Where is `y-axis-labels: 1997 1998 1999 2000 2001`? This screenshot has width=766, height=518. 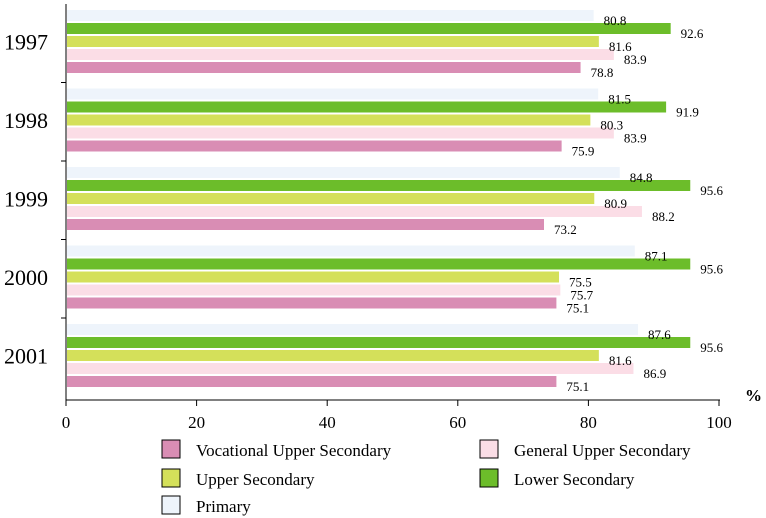
y-axis-labels: 1997 1998 1999 2000 2001 is located at coordinates (26, 199).